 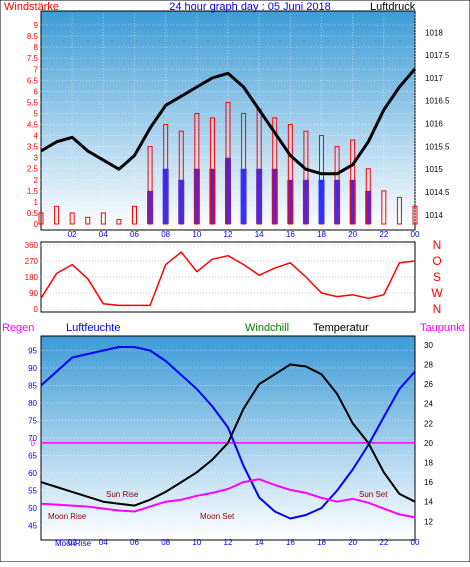 What do you see at coordinates (249, 7) in the screenshot?
I see `graph-title: 24 hour graph day : 05 Juni 2018` at bounding box center [249, 7].